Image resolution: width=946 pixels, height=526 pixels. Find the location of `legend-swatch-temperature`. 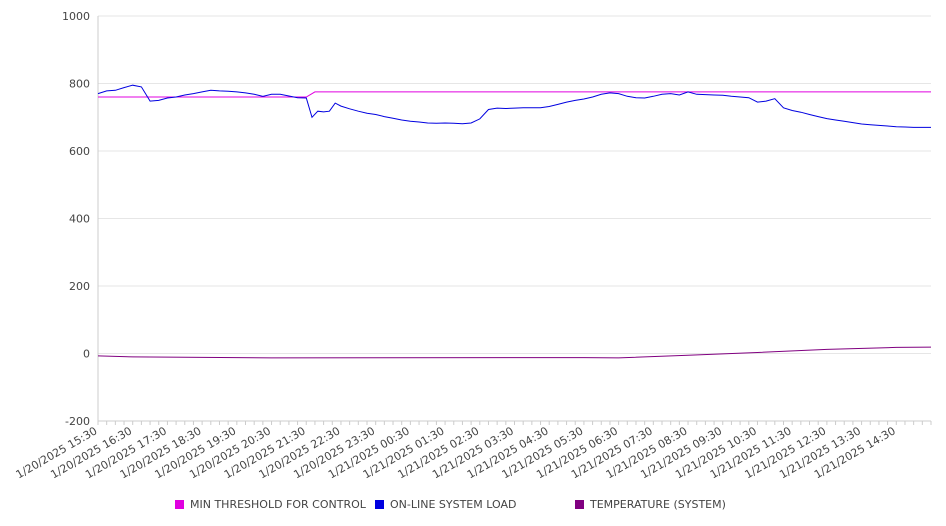

legend-swatch-temperature is located at coordinates (579, 504).